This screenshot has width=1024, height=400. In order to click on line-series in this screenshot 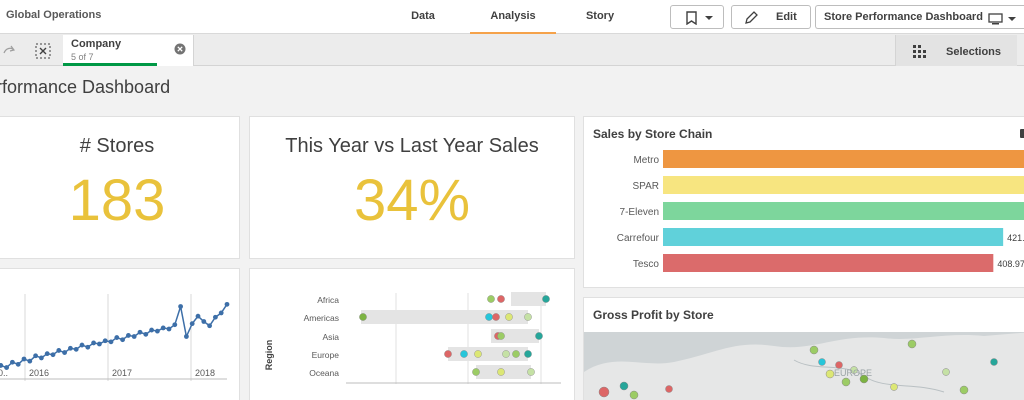, I will do `click(114, 336)`.